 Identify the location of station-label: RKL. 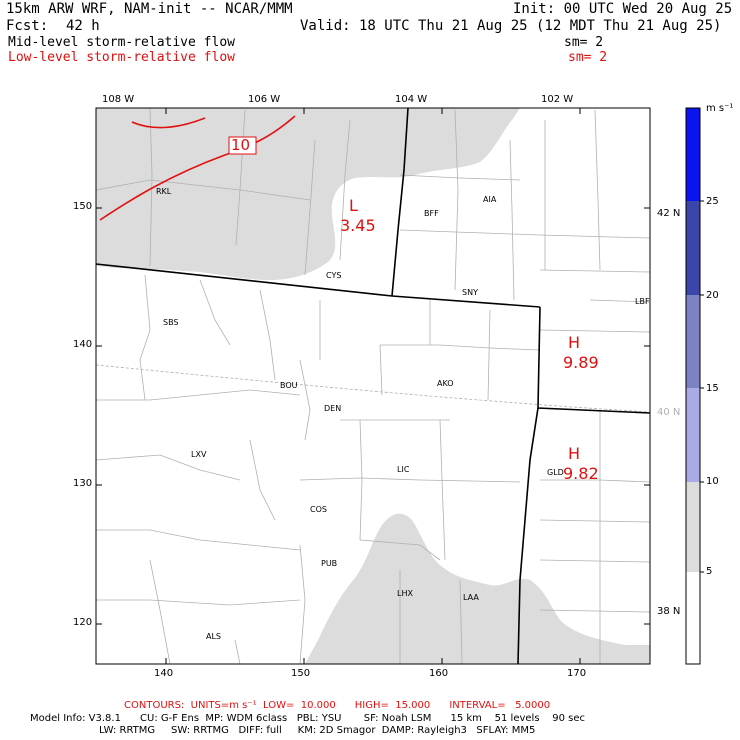
(164, 191).